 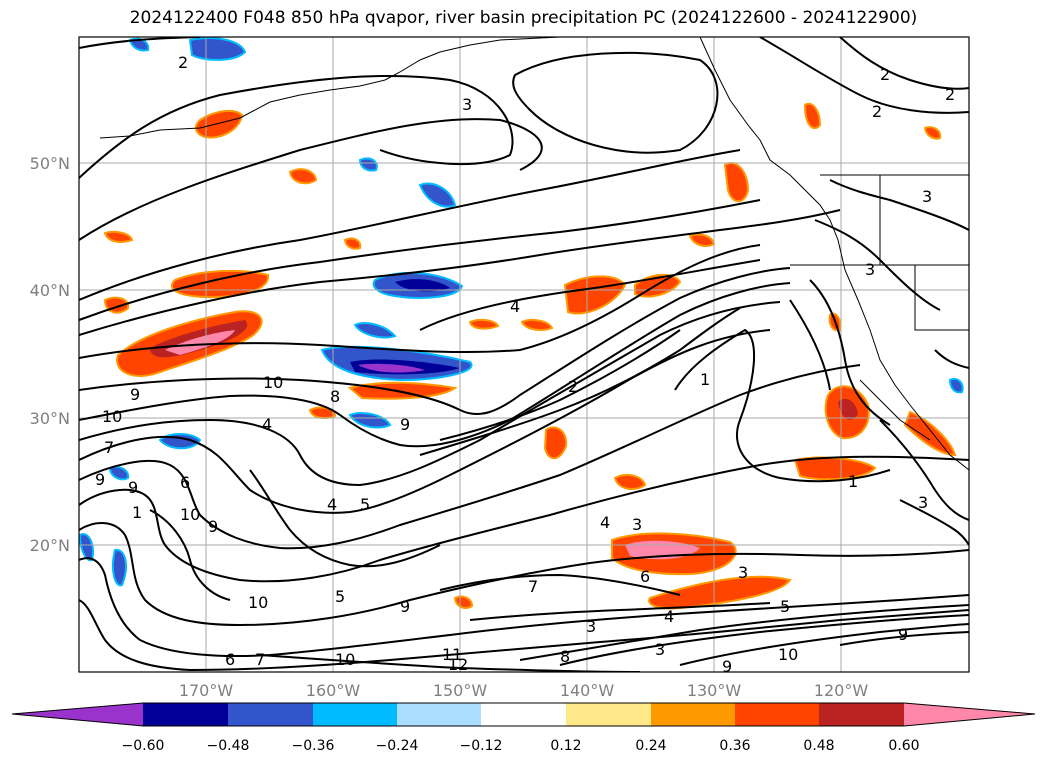 What do you see at coordinates (77, 714) in the screenshot?
I see `colorbar-extend-left` at bounding box center [77, 714].